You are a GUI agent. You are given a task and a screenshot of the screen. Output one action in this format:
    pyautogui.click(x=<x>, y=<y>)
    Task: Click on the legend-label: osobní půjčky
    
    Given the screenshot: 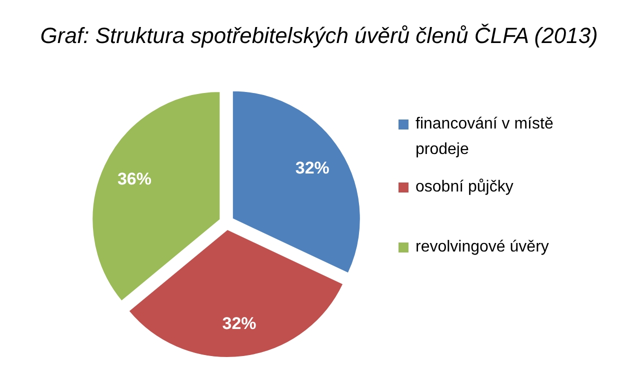 What is the action you would take?
    pyautogui.click(x=465, y=187)
    